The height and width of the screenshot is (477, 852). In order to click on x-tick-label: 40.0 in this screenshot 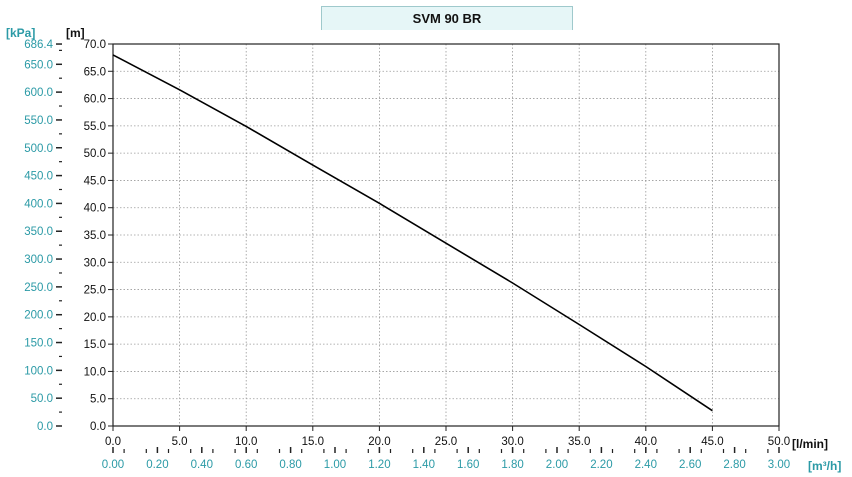, I will do `click(646, 442)`.